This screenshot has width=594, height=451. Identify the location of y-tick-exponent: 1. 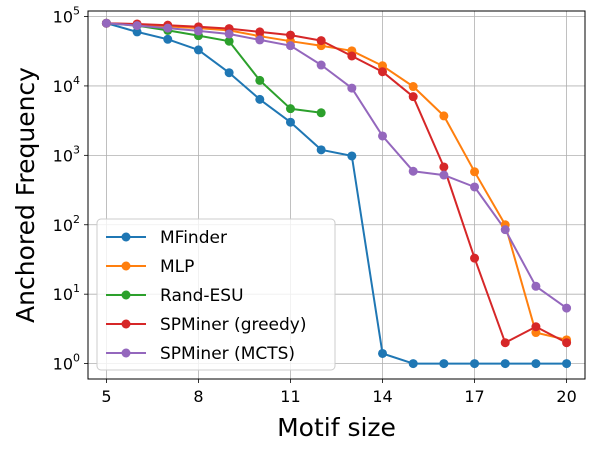
(76, 288).